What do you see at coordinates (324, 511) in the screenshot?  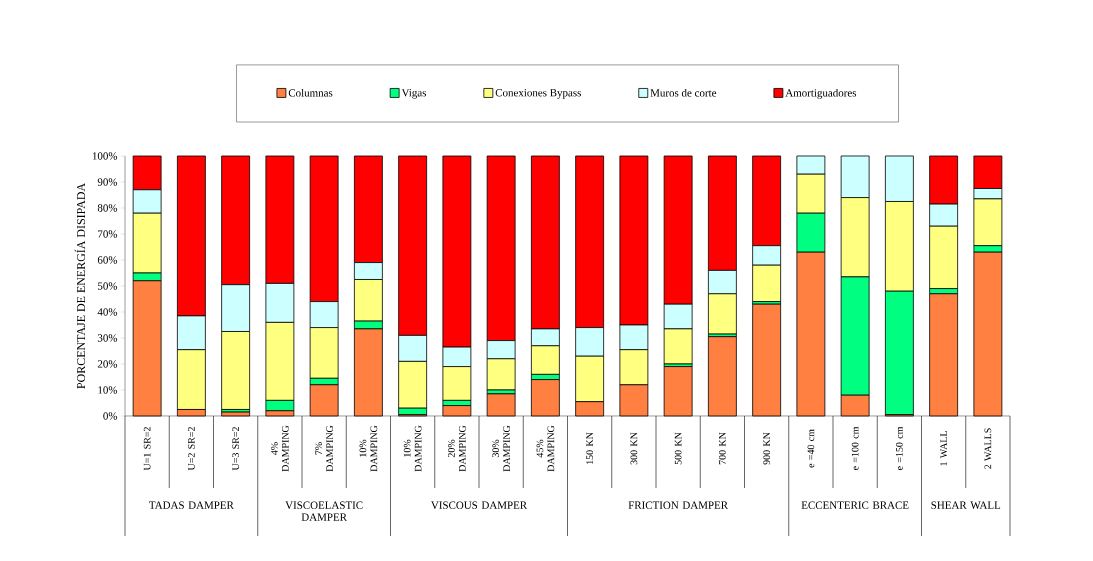 I see `text: VISCOELASTIC DAMPER` at bounding box center [324, 511].